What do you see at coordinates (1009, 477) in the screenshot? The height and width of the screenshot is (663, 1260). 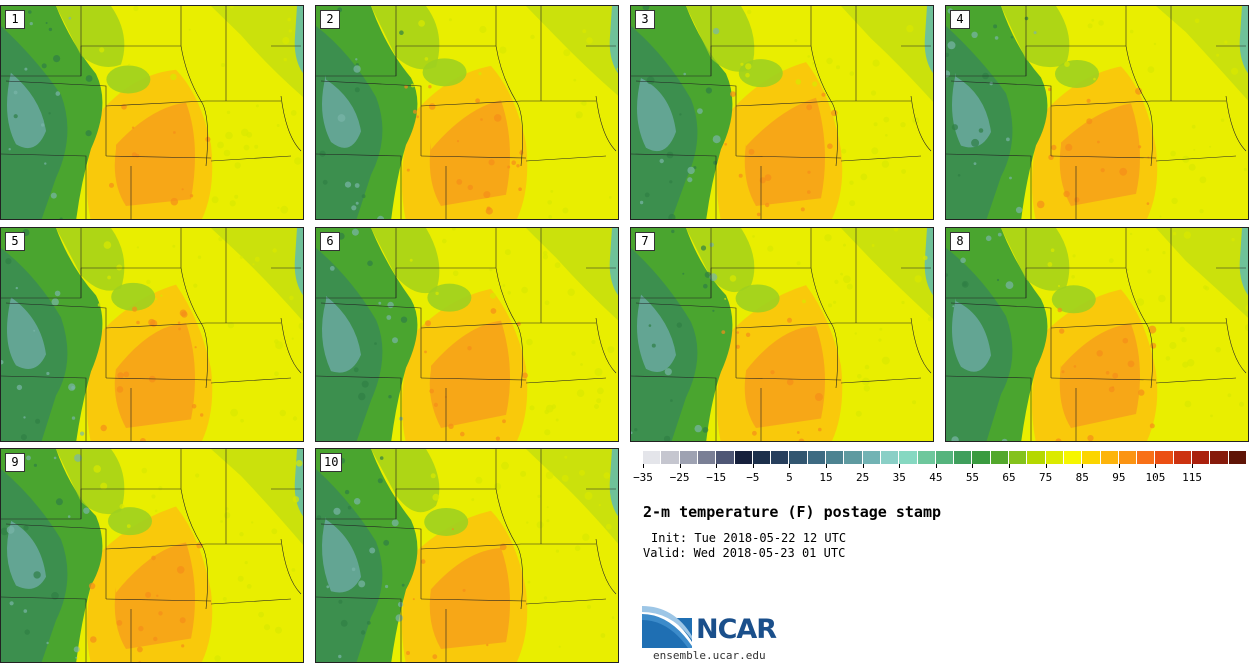 I see `colorbar-tick-label: 65` at bounding box center [1009, 477].